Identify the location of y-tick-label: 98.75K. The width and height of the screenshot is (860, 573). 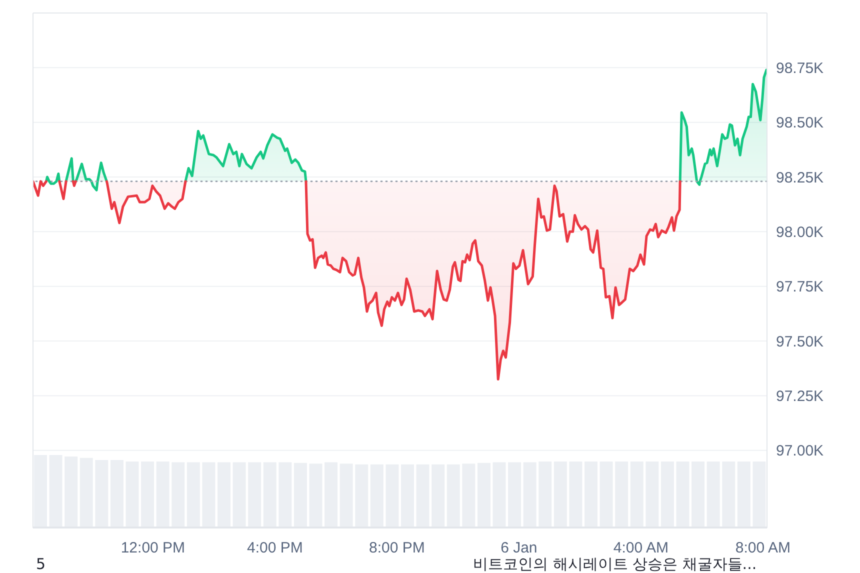
(800, 68).